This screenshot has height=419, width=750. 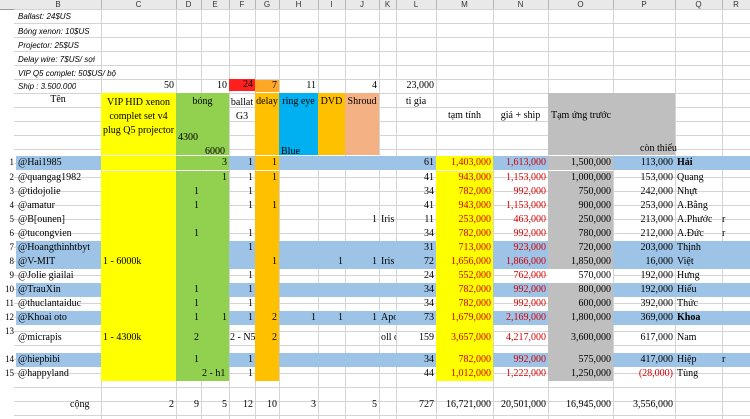 What do you see at coordinates (464, 248) in the screenshot?
I see `cell-m: 713,000` at bounding box center [464, 248].